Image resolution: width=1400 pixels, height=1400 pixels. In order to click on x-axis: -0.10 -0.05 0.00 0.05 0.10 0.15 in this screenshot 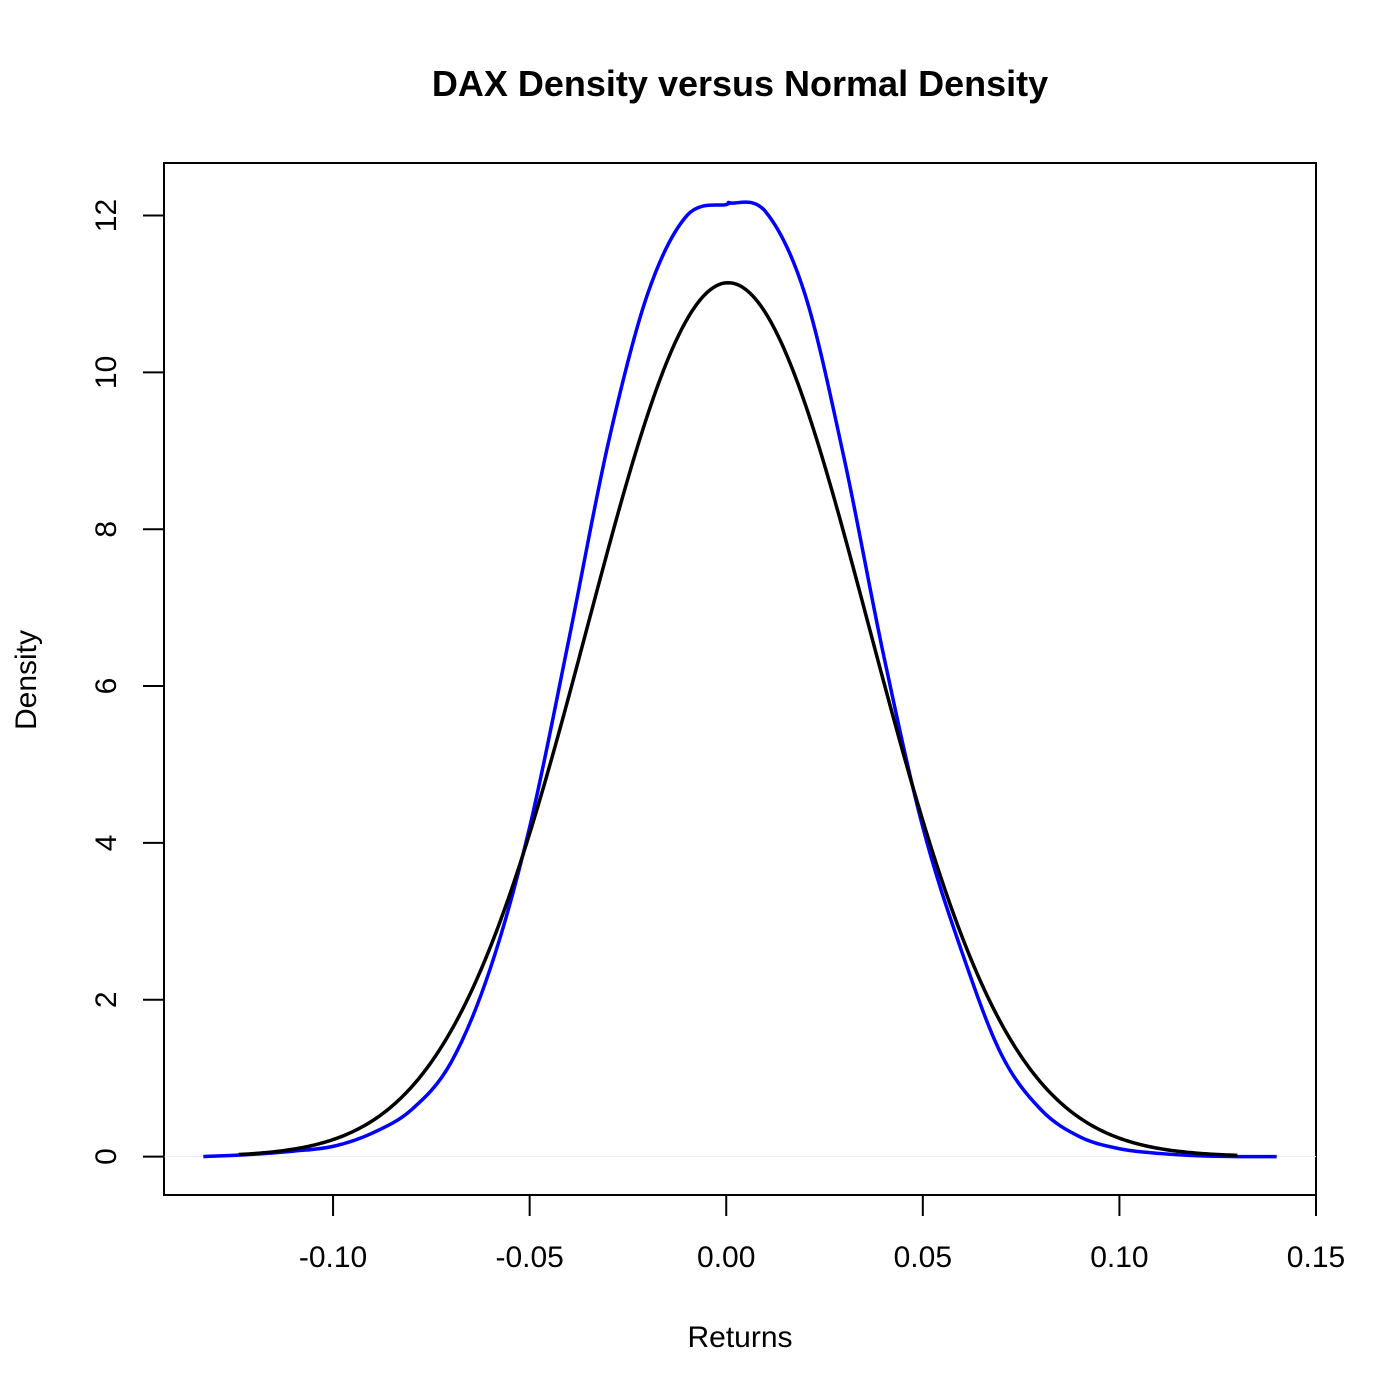, I will do `click(822, 1234)`.